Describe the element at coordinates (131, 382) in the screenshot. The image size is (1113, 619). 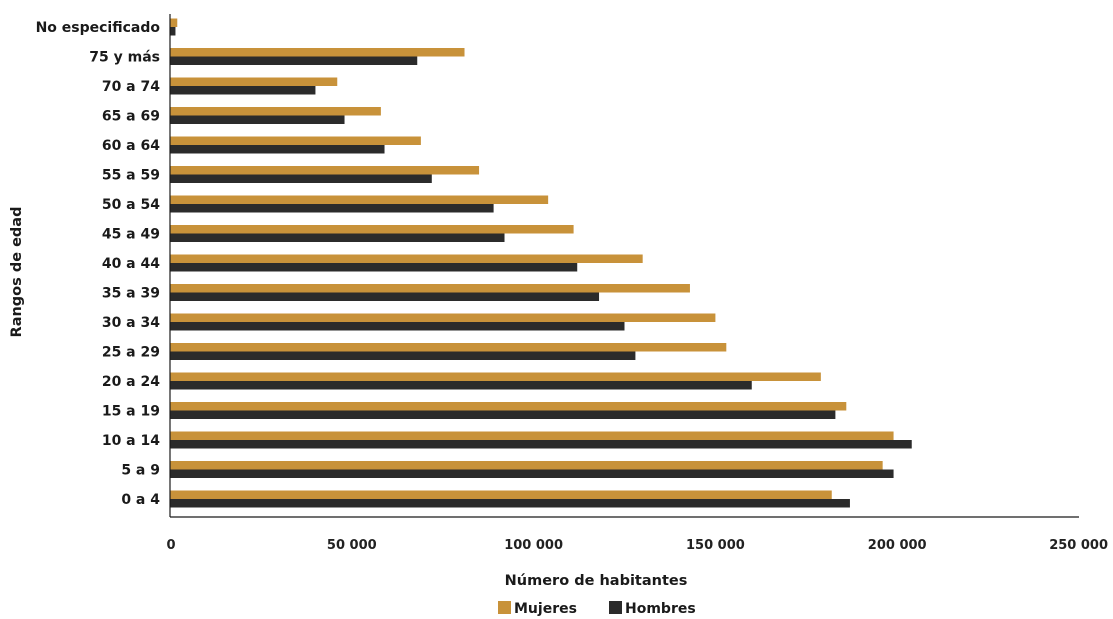
I see `category-label: 20 a 24` at that location.